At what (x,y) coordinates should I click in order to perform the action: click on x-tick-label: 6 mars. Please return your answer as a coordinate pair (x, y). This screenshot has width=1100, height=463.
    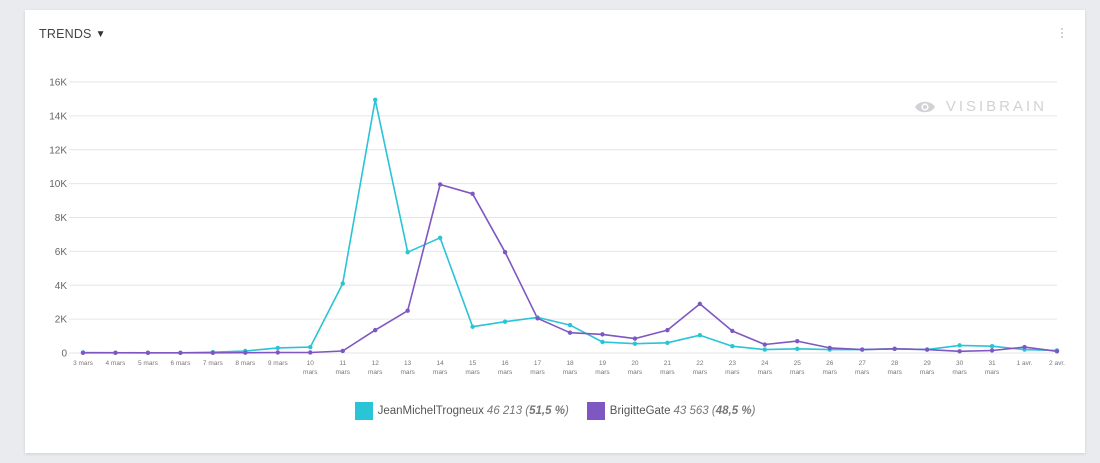
    Looking at the image, I should click on (180, 363).